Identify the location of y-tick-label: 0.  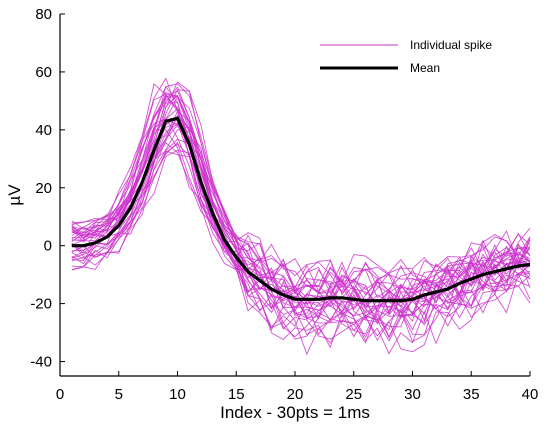
(48, 246).